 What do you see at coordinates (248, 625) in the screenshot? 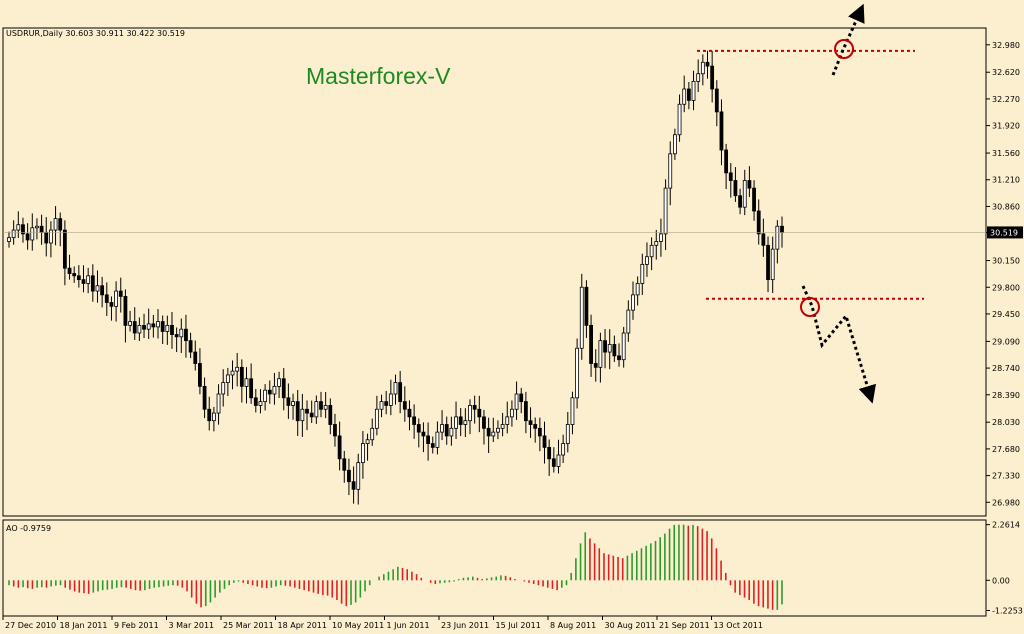
I see `x-tick-label: 25 Mar 2011` at bounding box center [248, 625].